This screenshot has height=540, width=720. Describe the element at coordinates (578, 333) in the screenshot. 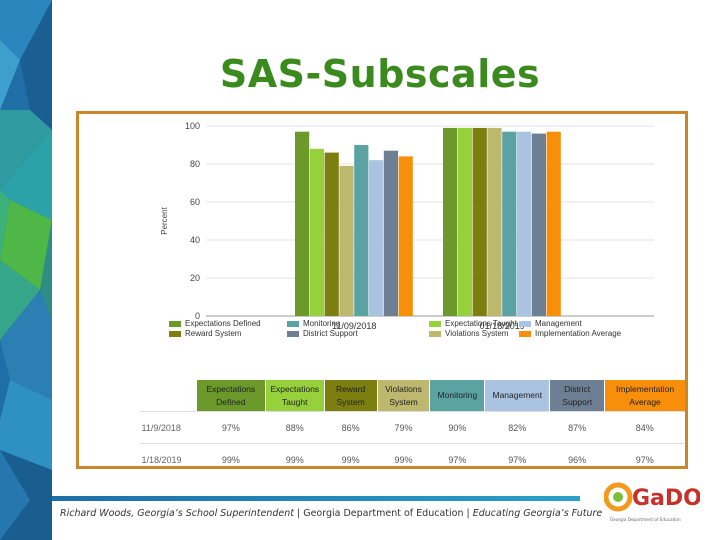

I see `legend-label: Implementation Average` at that location.